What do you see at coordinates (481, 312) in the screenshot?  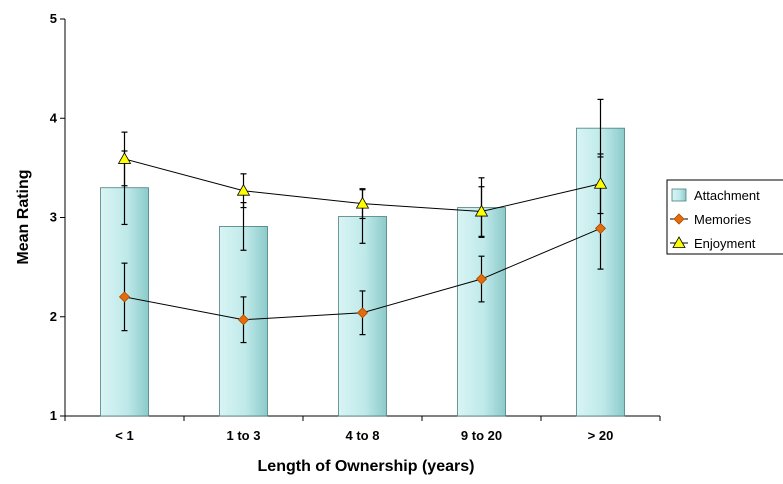 I see `bar-attachment` at bounding box center [481, 312].